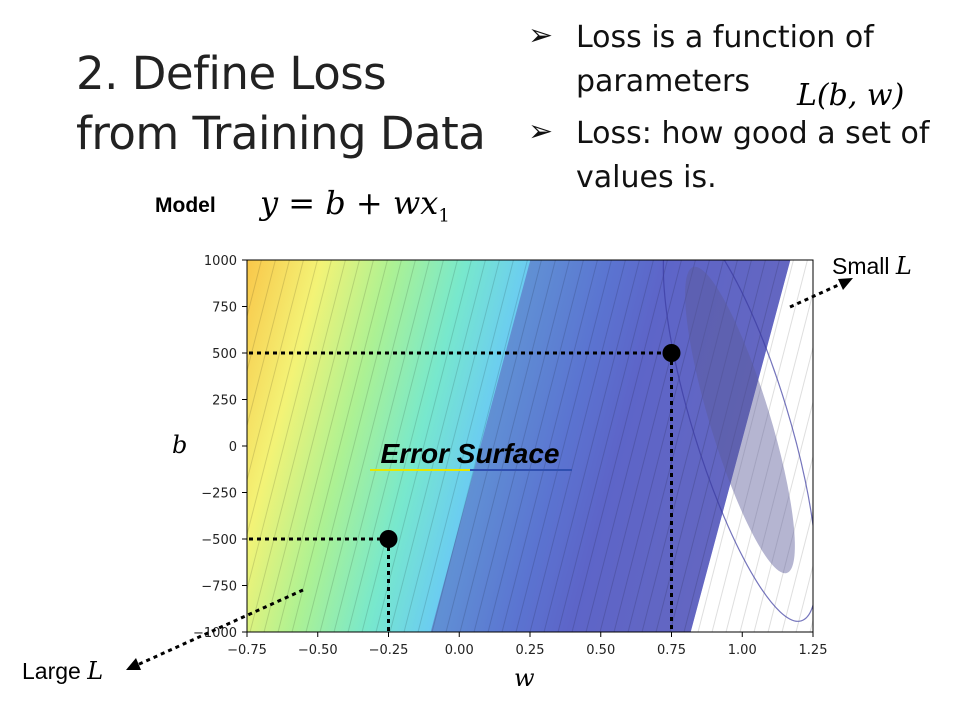 This screenshot has height=720, width=960. Describe the element at coordinates (219, 494) in the screenshot. I see `y-tick-label: −250` at that location.